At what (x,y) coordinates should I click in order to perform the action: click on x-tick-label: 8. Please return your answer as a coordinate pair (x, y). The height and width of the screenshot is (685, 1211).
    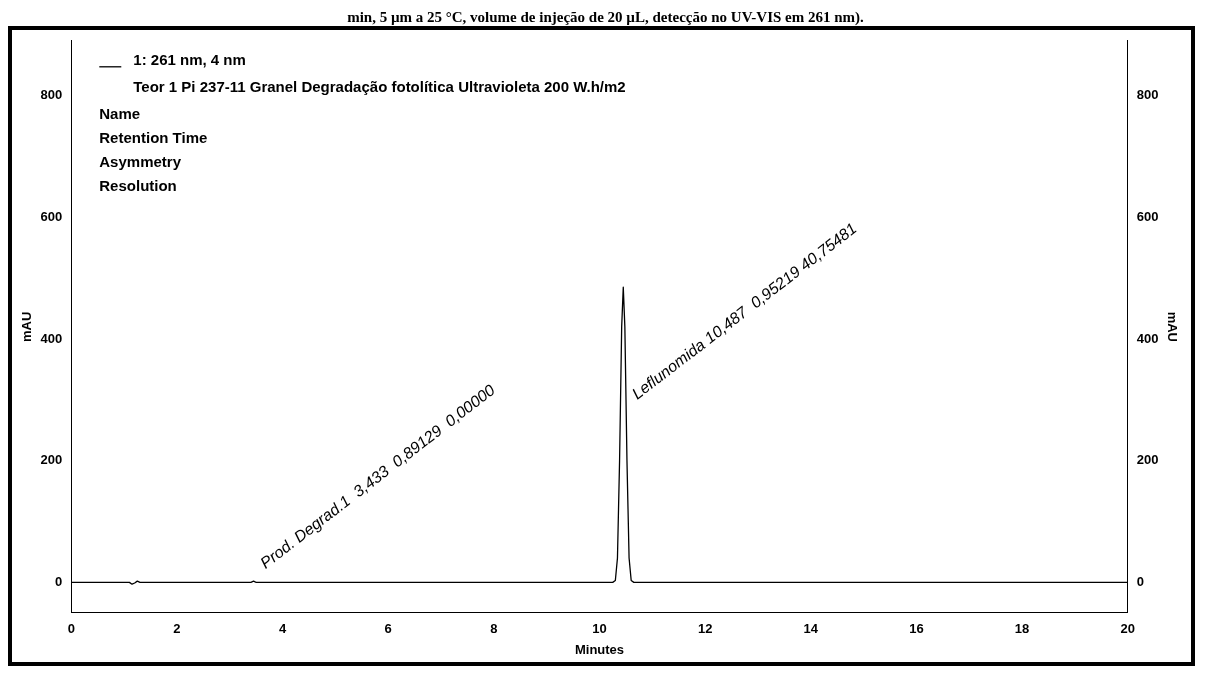
    Looking at the image, I should click on (494, 629).